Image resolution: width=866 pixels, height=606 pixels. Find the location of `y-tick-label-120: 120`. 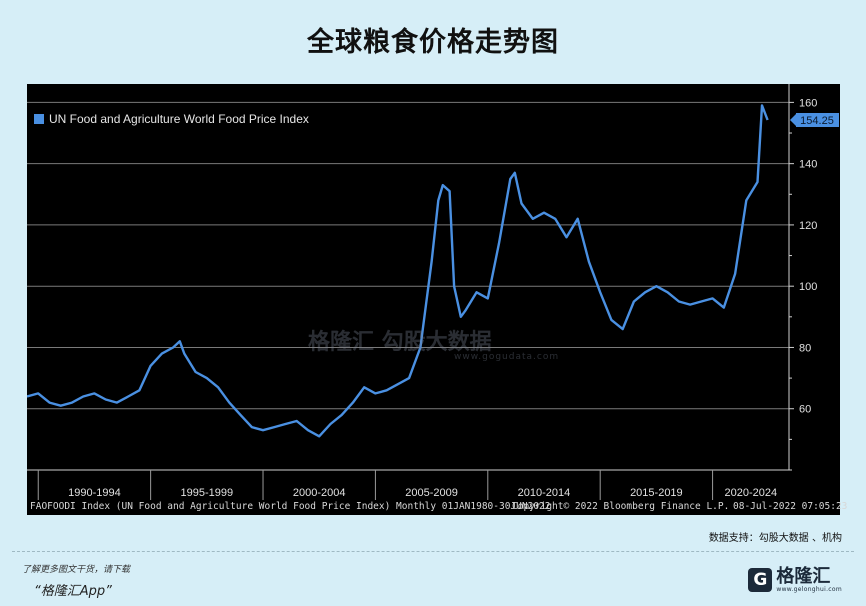

y-tick-label-120: 120 is located at coordinates (808, 226).